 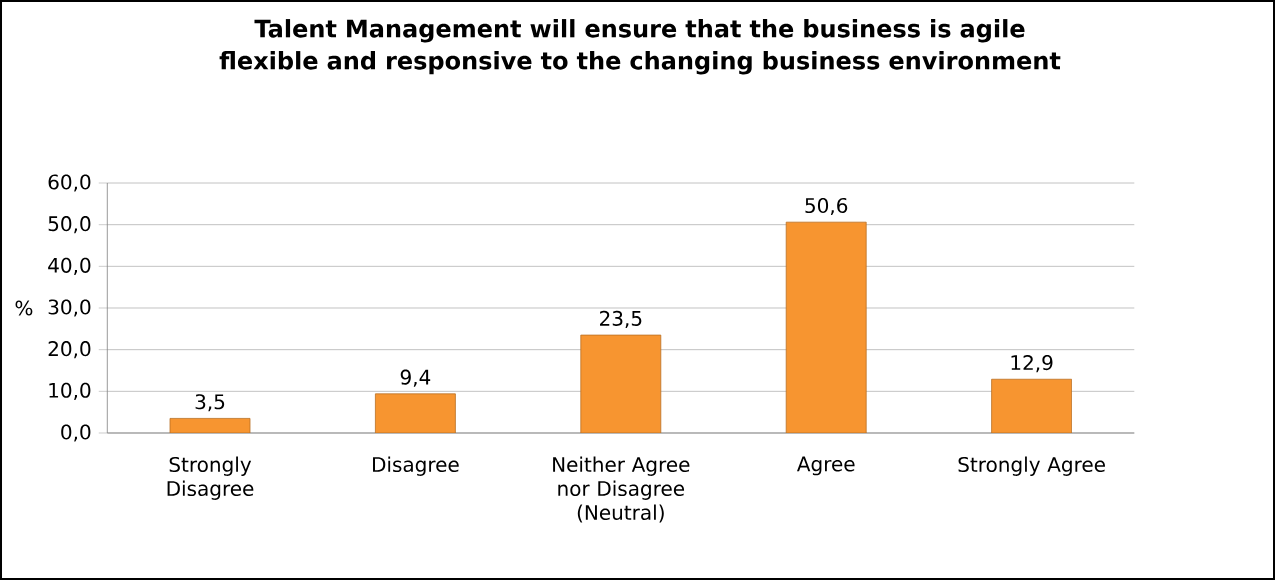 I want to click on x-tick-label: Strongly Disagree, so click(x=210, y=478).